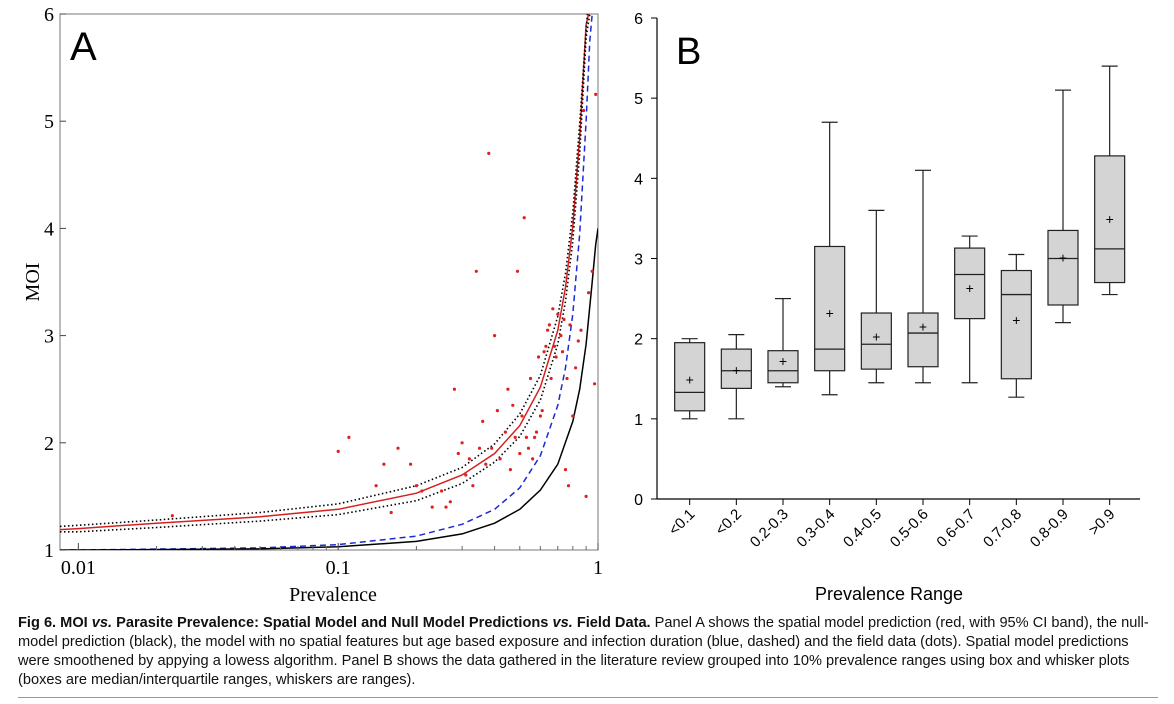  Describe the element at coordinates (611, 623) in the screenshot. I see `caption-title-part3: Field Data.` at that location.